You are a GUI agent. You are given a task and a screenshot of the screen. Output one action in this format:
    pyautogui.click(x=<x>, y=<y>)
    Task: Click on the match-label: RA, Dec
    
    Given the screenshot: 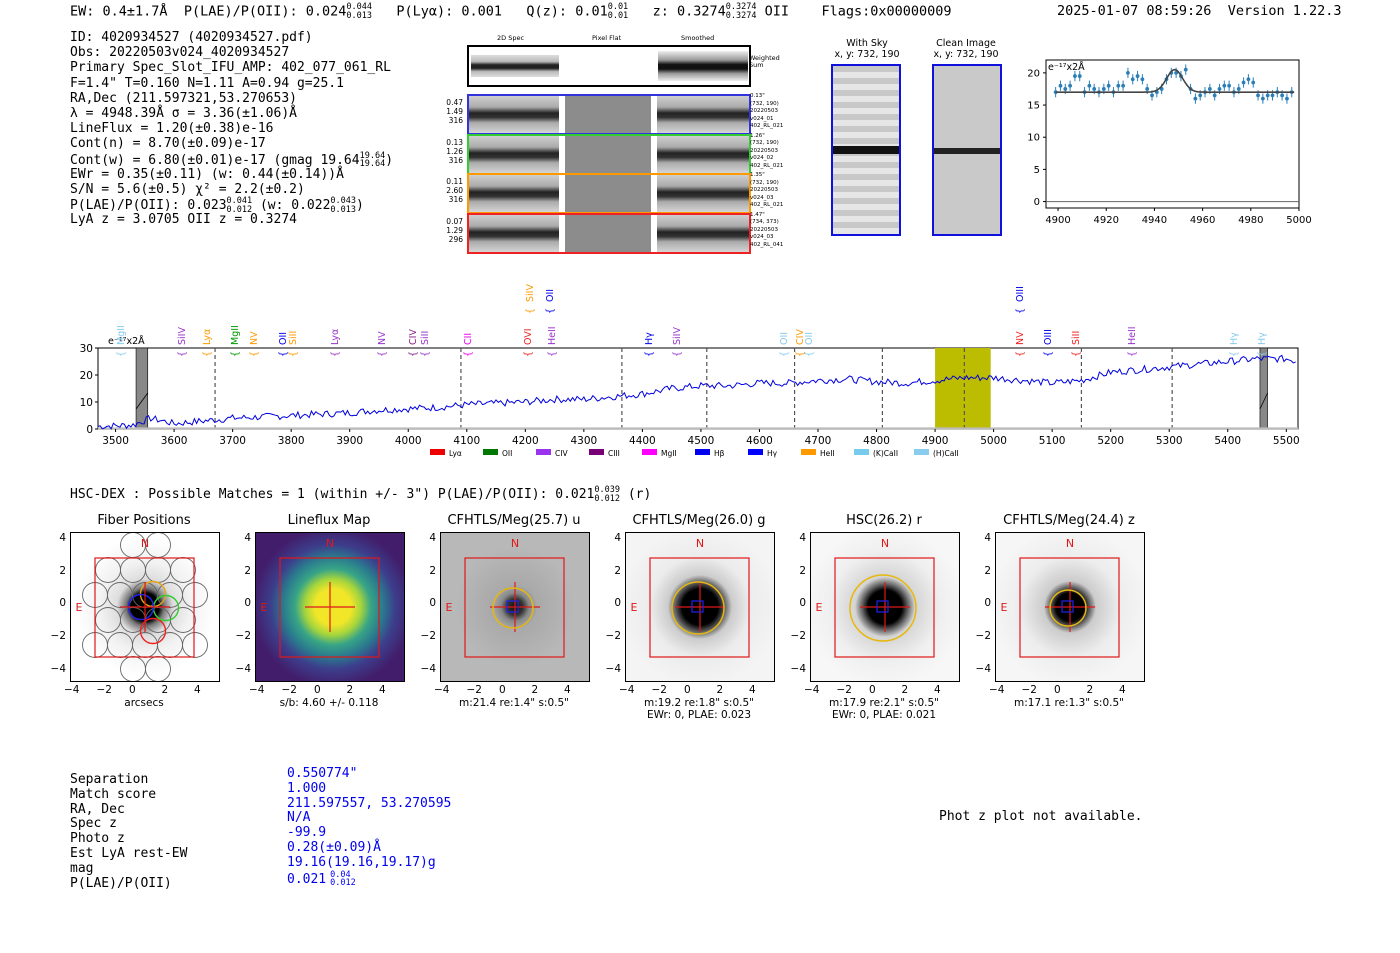 What is the action you would take?
    pyautogui.click(x=97, y=809)
    